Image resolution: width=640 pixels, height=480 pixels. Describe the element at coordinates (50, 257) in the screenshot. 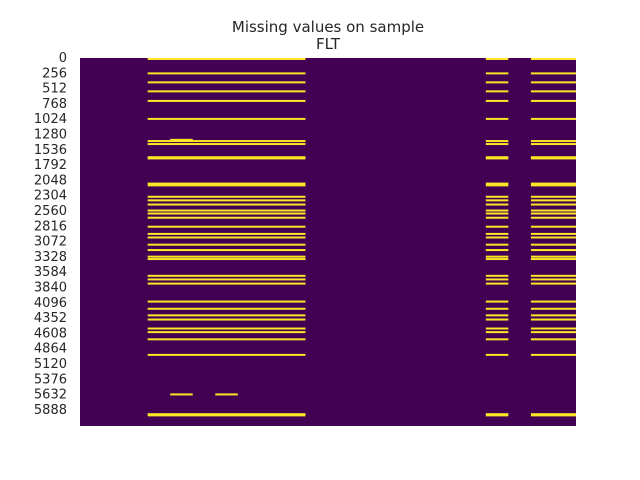

I see `y-tick-label-3328: 3328` at that location.